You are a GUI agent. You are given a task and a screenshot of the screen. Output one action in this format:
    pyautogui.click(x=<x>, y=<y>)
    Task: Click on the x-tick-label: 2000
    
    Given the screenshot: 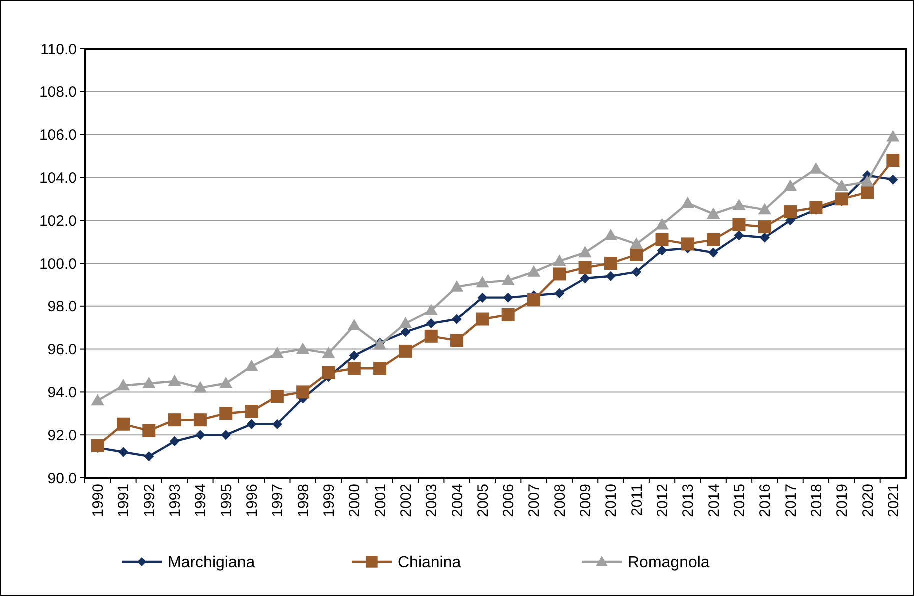 What is the action you would take?
    pyautogui.click(x=355, y=501)
    